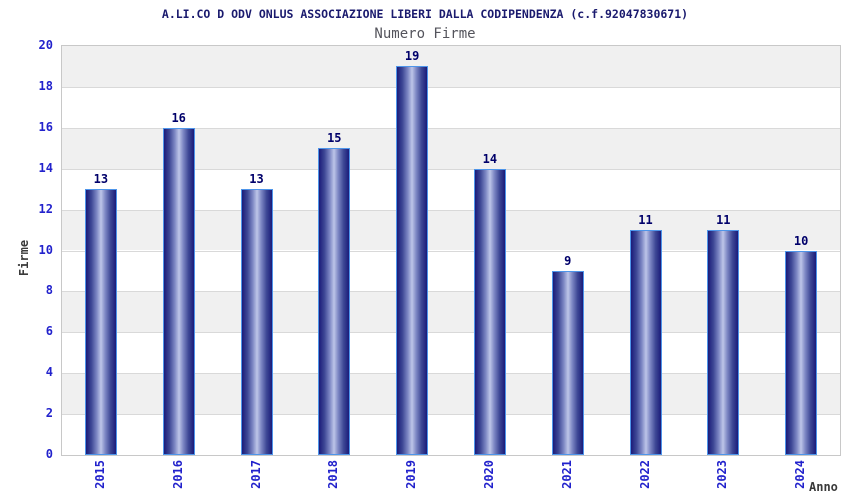 The height and width of the screenshot is (500, 850). What do you see at coordinates (412, 56) in the screenshot?
I see `bar-value-label-2019: 19` at bounding box center [412, 56].